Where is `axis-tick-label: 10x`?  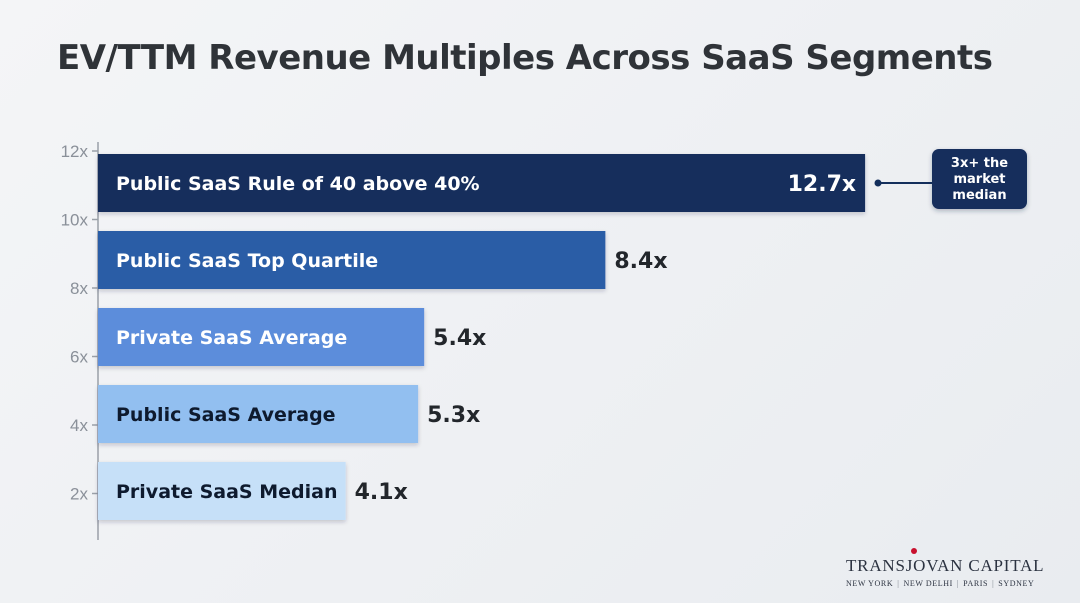
axis-tick-label: 10x is located at coordinates (75, 220).